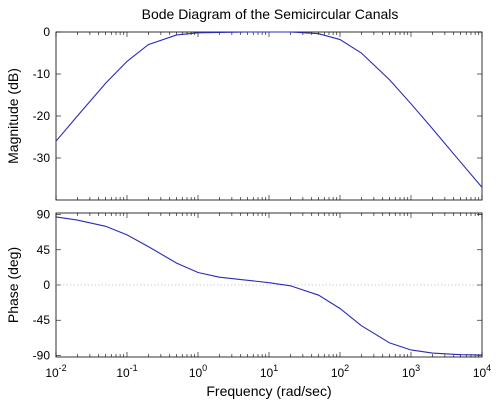 This screenshot has height=401, width=500. What do you see at coordinates (13, 285) in the screenshot?
I see `phase-axis-label: Phase (deg)` at bounding box center [13, 285].